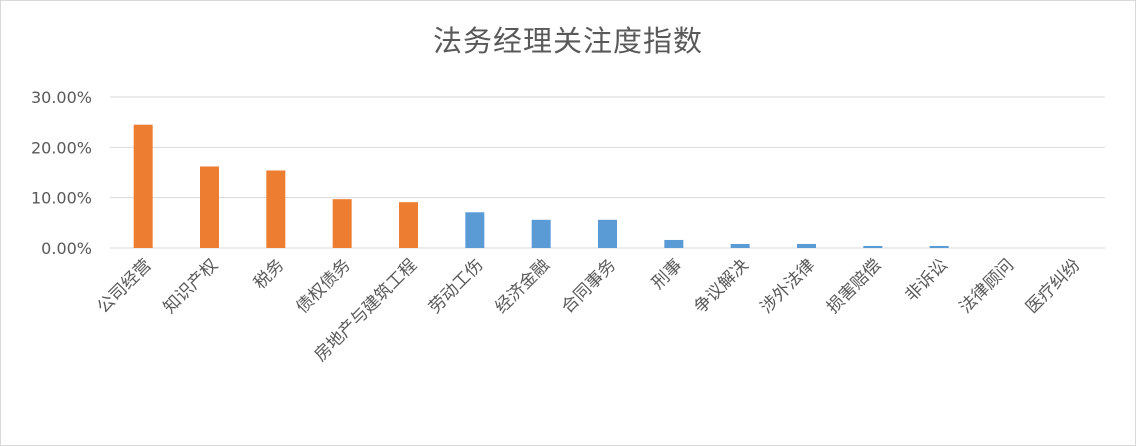  Describe the element at coordinates (926, 280) in the screenshot. I see `x-tick-label: 非诉讼` at that location.